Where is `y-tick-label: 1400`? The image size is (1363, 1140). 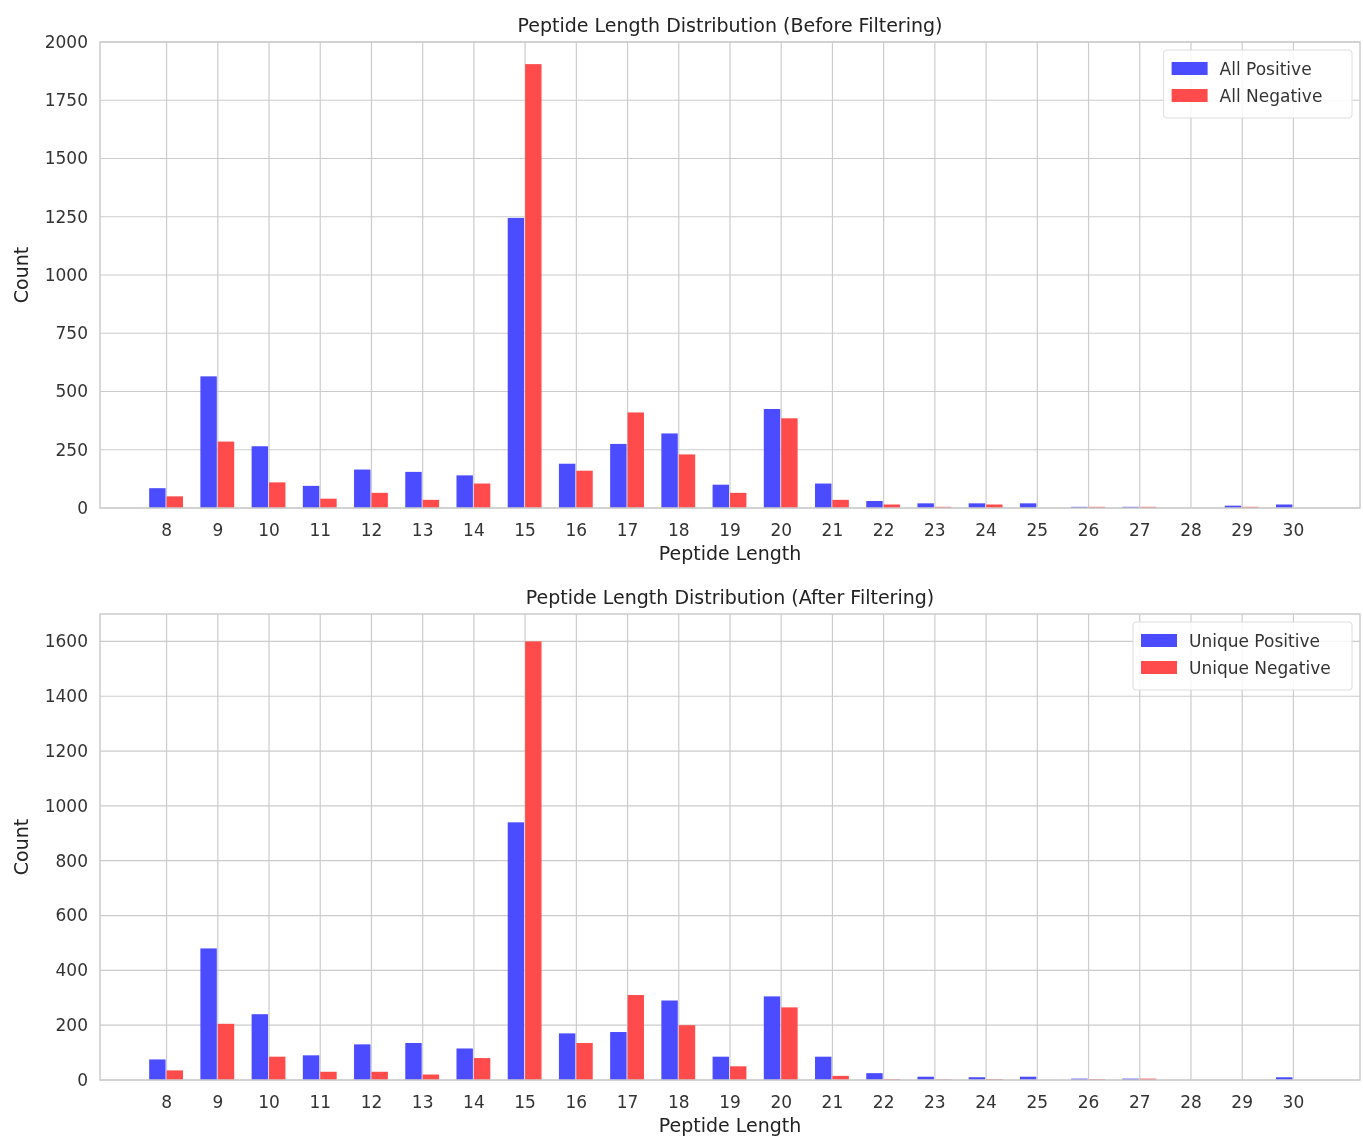
y-tick-label: 1400 is located at coordinates (66, 696).